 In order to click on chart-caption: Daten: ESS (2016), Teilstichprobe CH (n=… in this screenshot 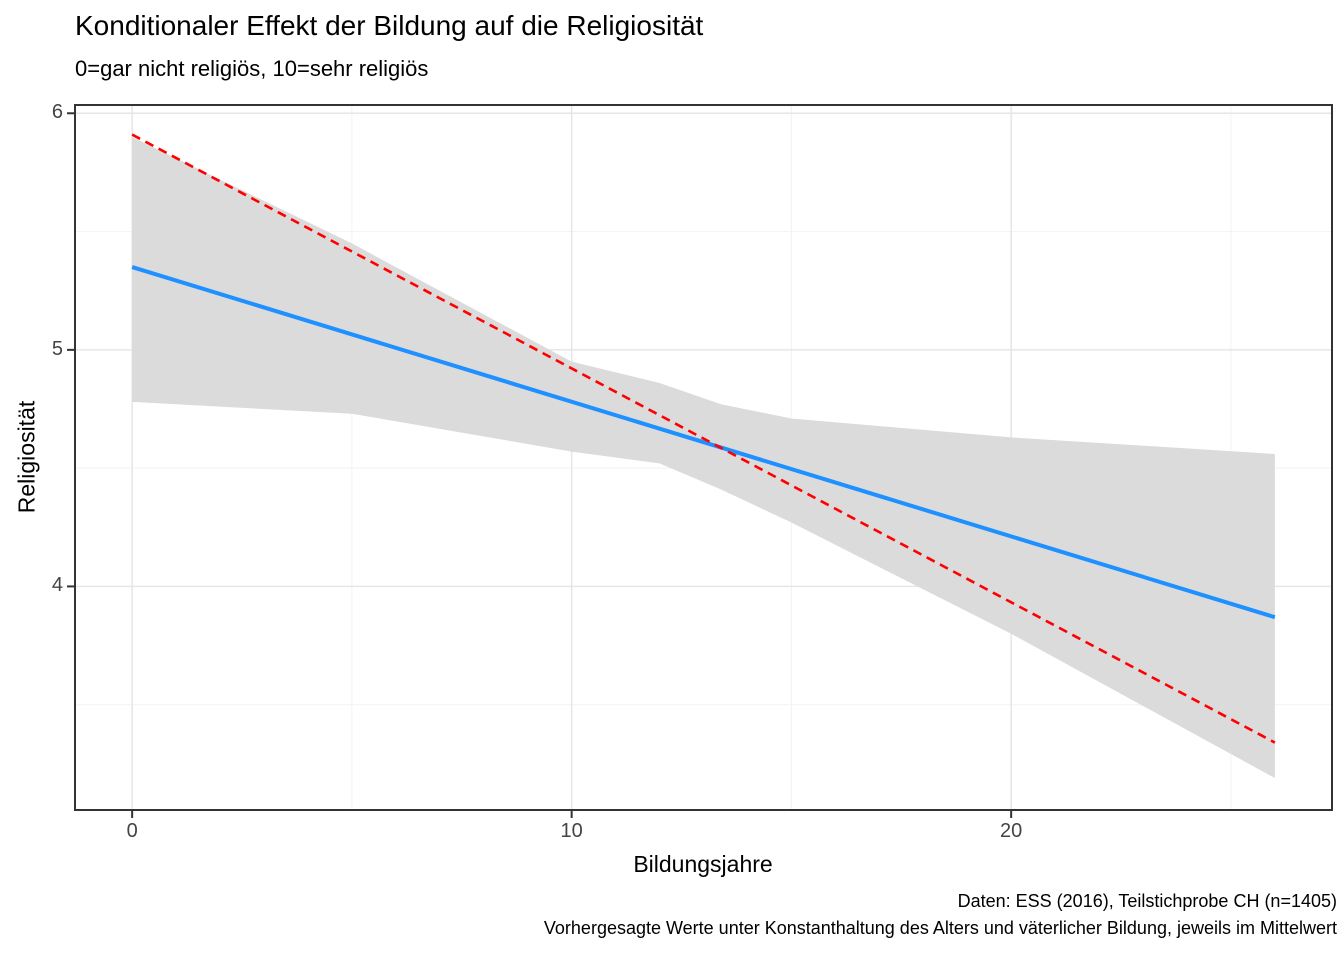, I will do `click(940, 915)`.